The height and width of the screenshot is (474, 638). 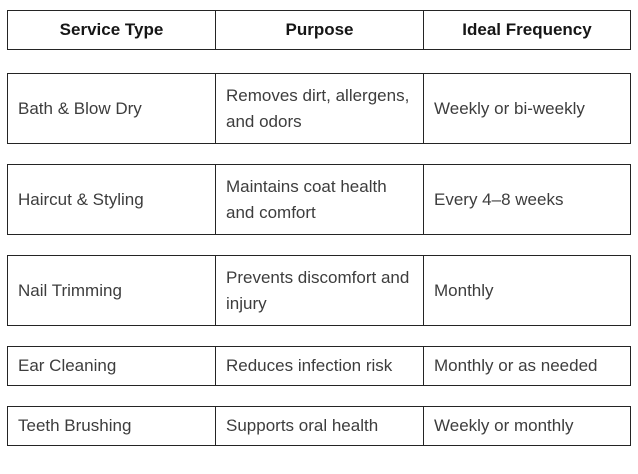 I want to click on header-cell-ideal-frequency: Ideal Frequency, so click(x=526, y=30).